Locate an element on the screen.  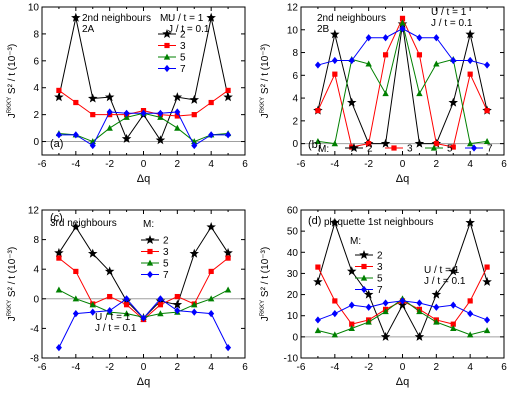
legend-label: 7 is located at coordinates (380, 290).